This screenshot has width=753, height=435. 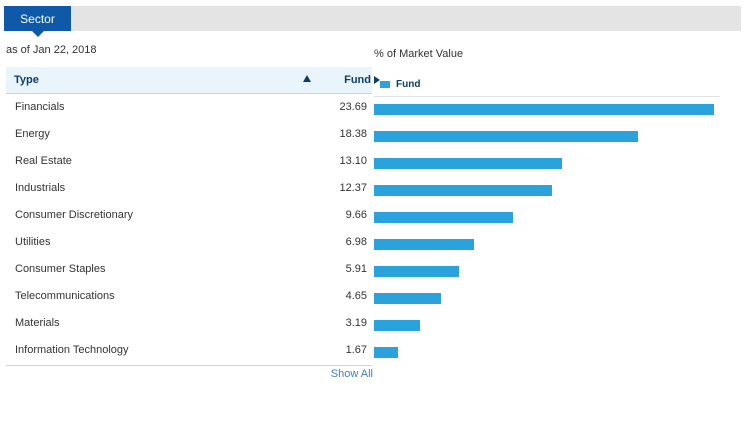 What do you see at coordinates (189, 350) in the screenshot?
I see `table-row: Information Technology 1.67` at bounding box center [189, 350].